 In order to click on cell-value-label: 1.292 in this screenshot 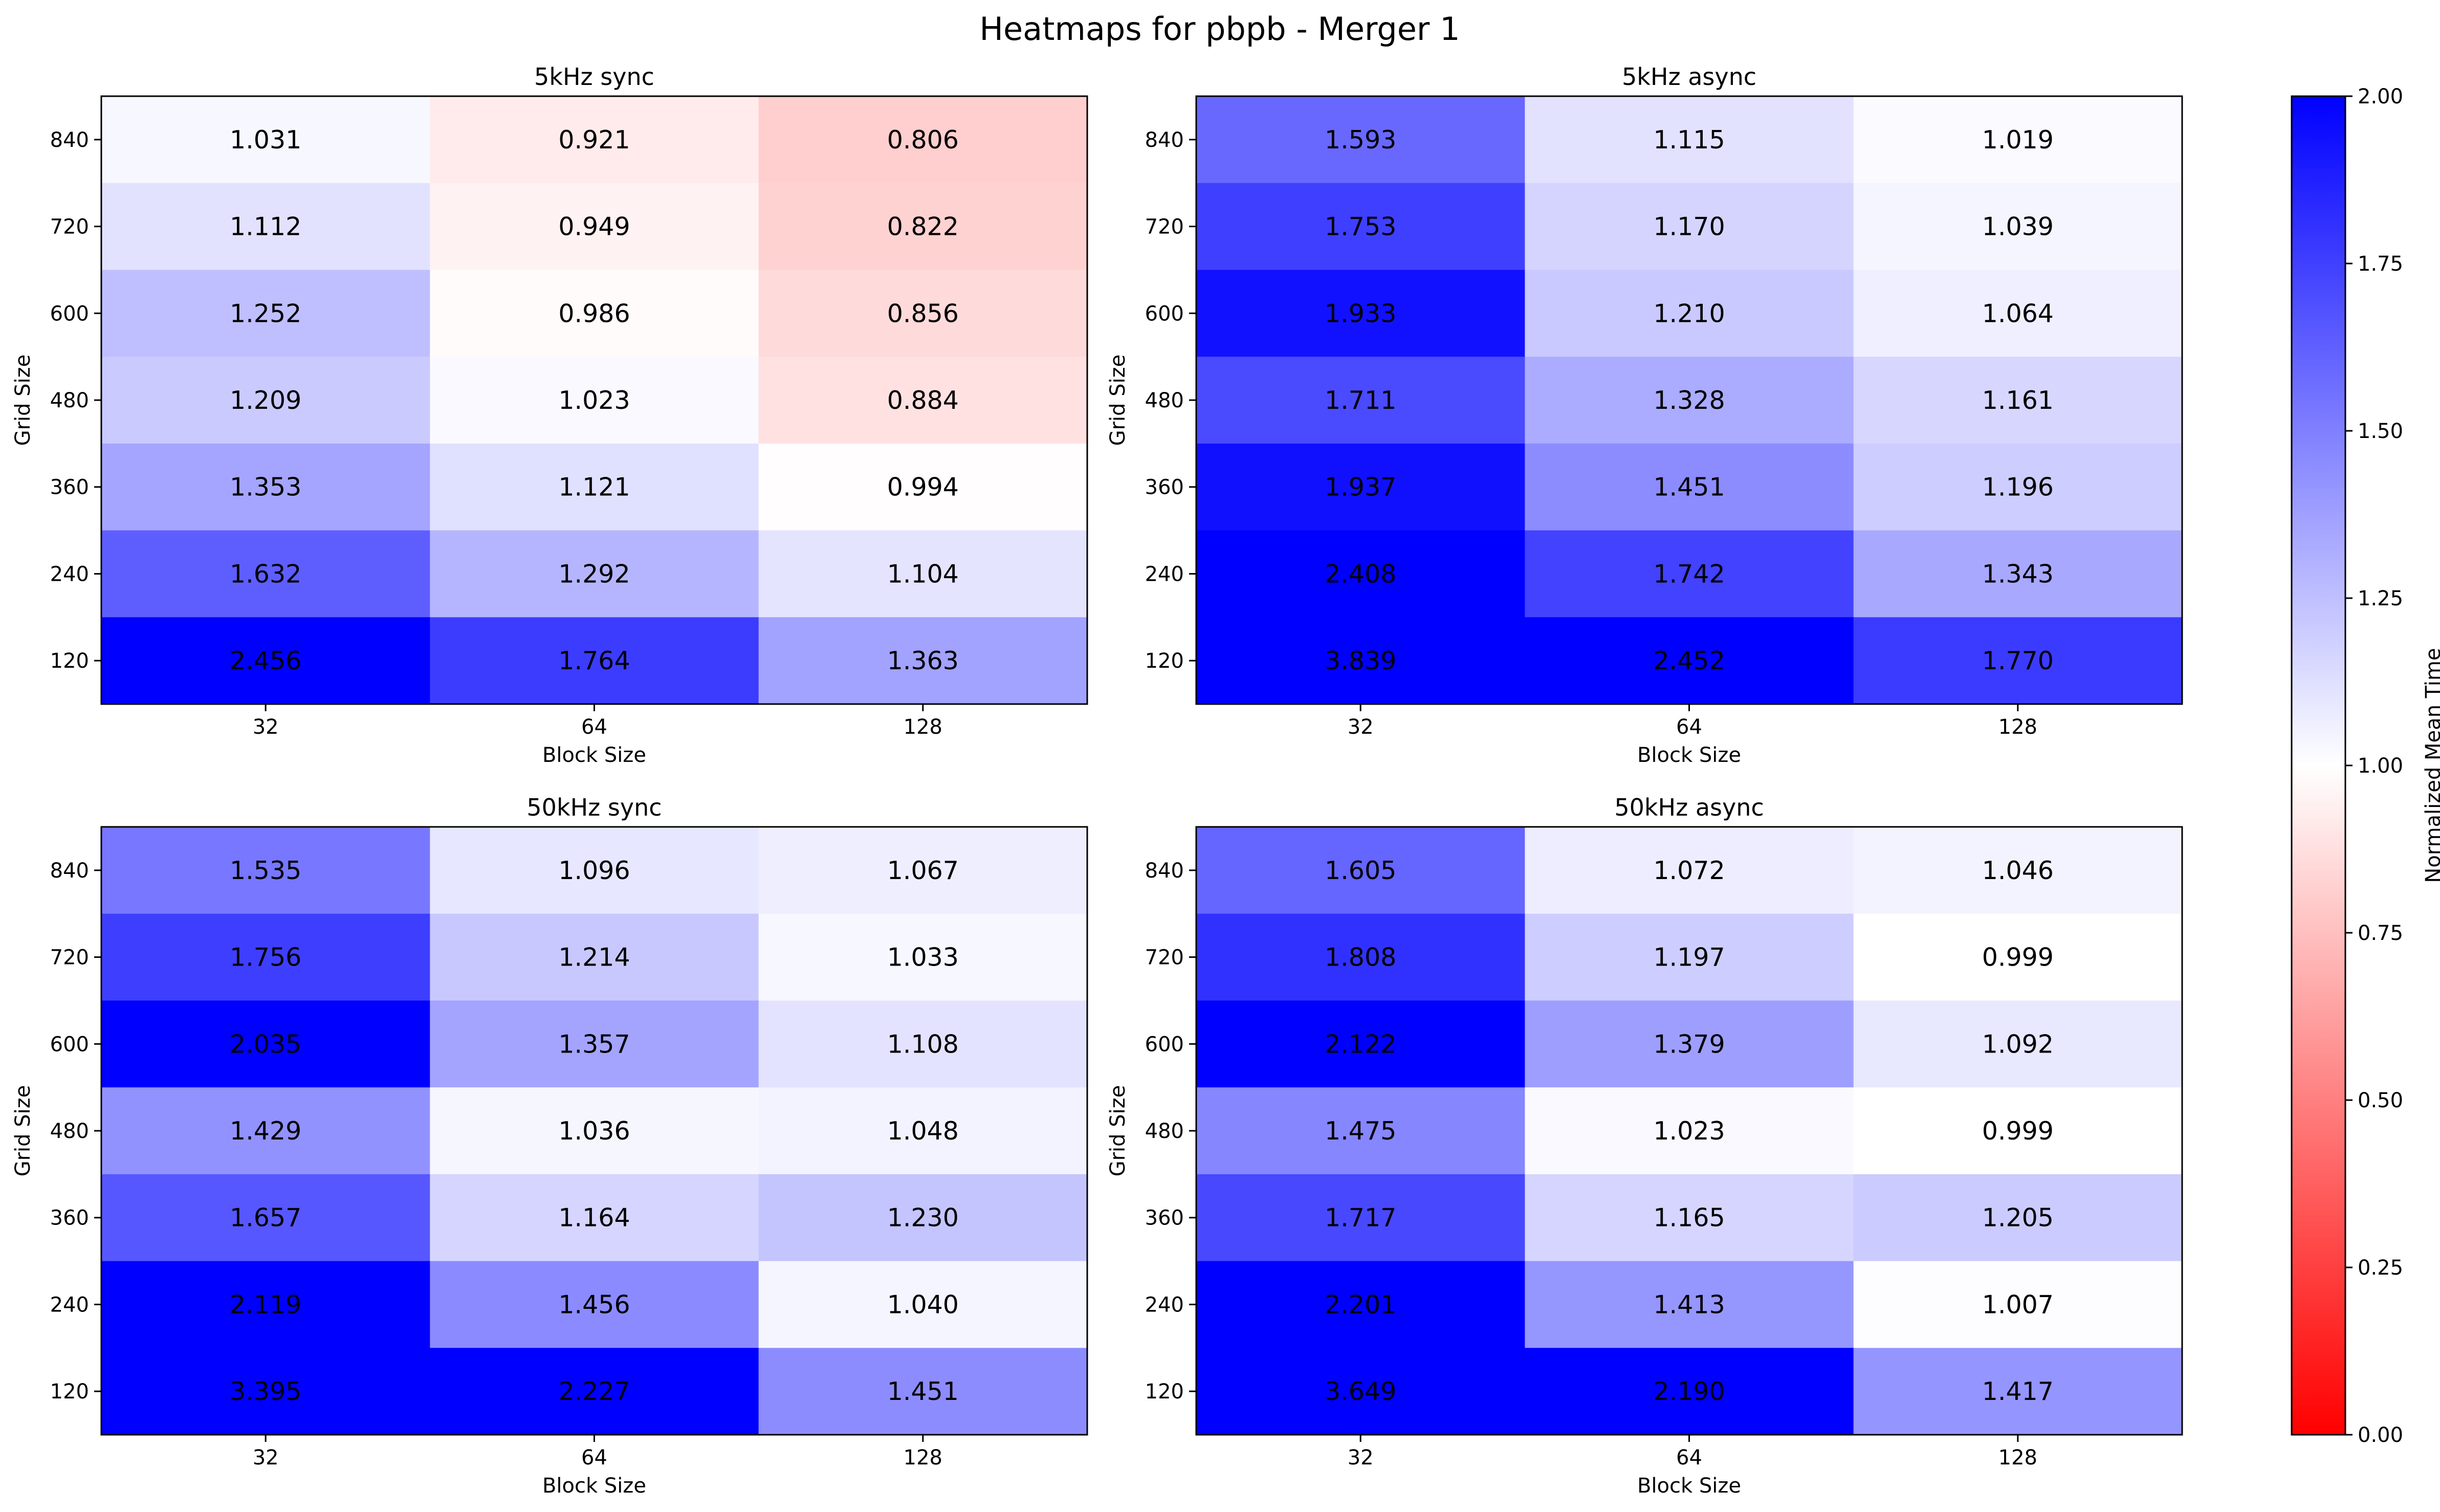, I will do `click(594, 573)`.